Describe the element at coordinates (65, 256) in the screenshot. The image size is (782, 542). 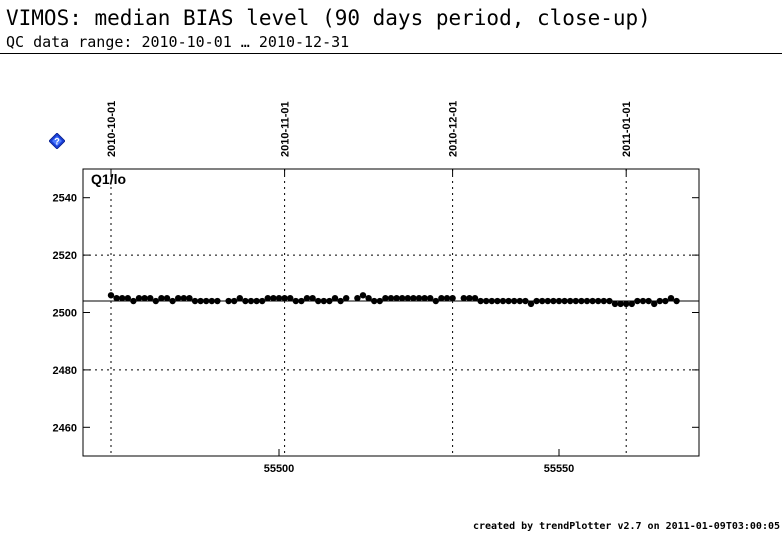
I see `y-tick-label: 2520` at that location.